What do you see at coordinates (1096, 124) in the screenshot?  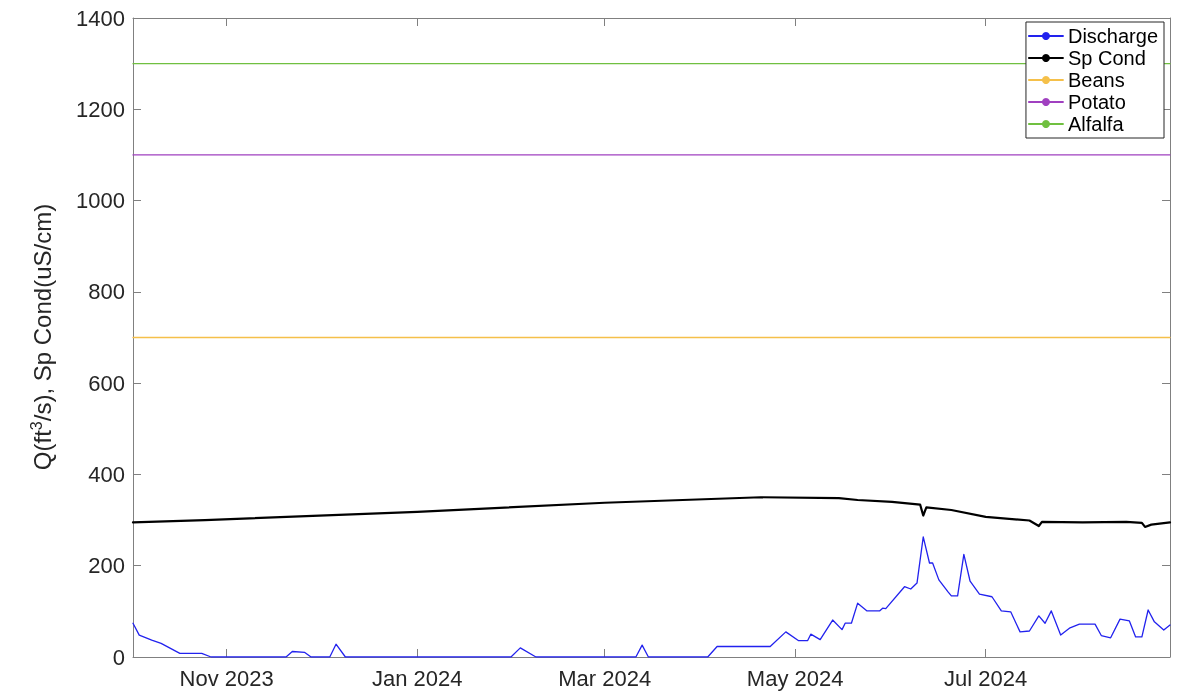 I see `legend-label: Alfalfa` at bounding box center [1096, 124].